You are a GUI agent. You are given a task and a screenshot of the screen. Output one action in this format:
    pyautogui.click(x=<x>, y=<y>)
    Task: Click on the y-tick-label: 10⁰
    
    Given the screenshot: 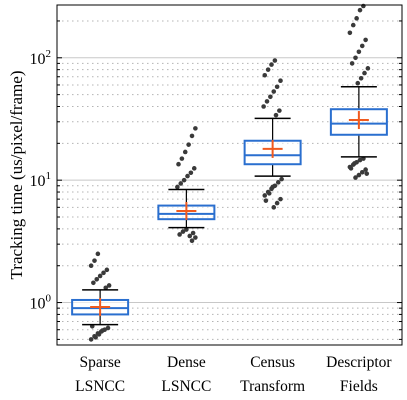 What is the action you would take?
    pyautogui.click(x=41, y=303)
    